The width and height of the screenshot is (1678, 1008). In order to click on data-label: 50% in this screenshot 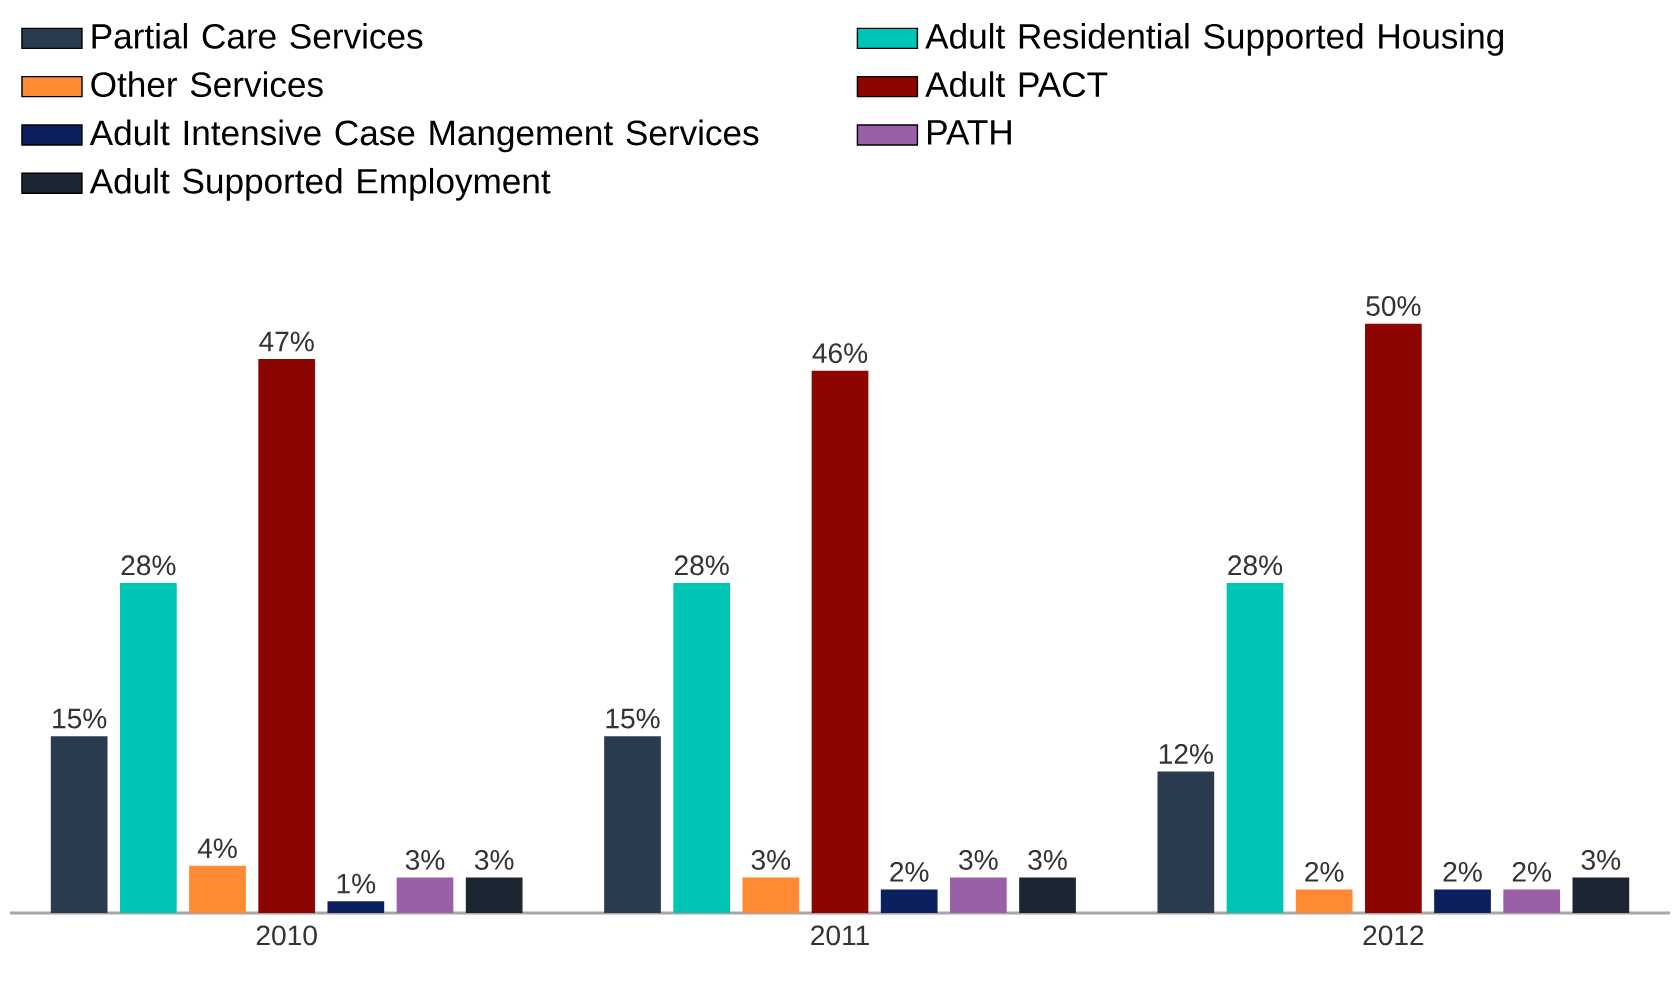, I will do `click(1393, 306)`.